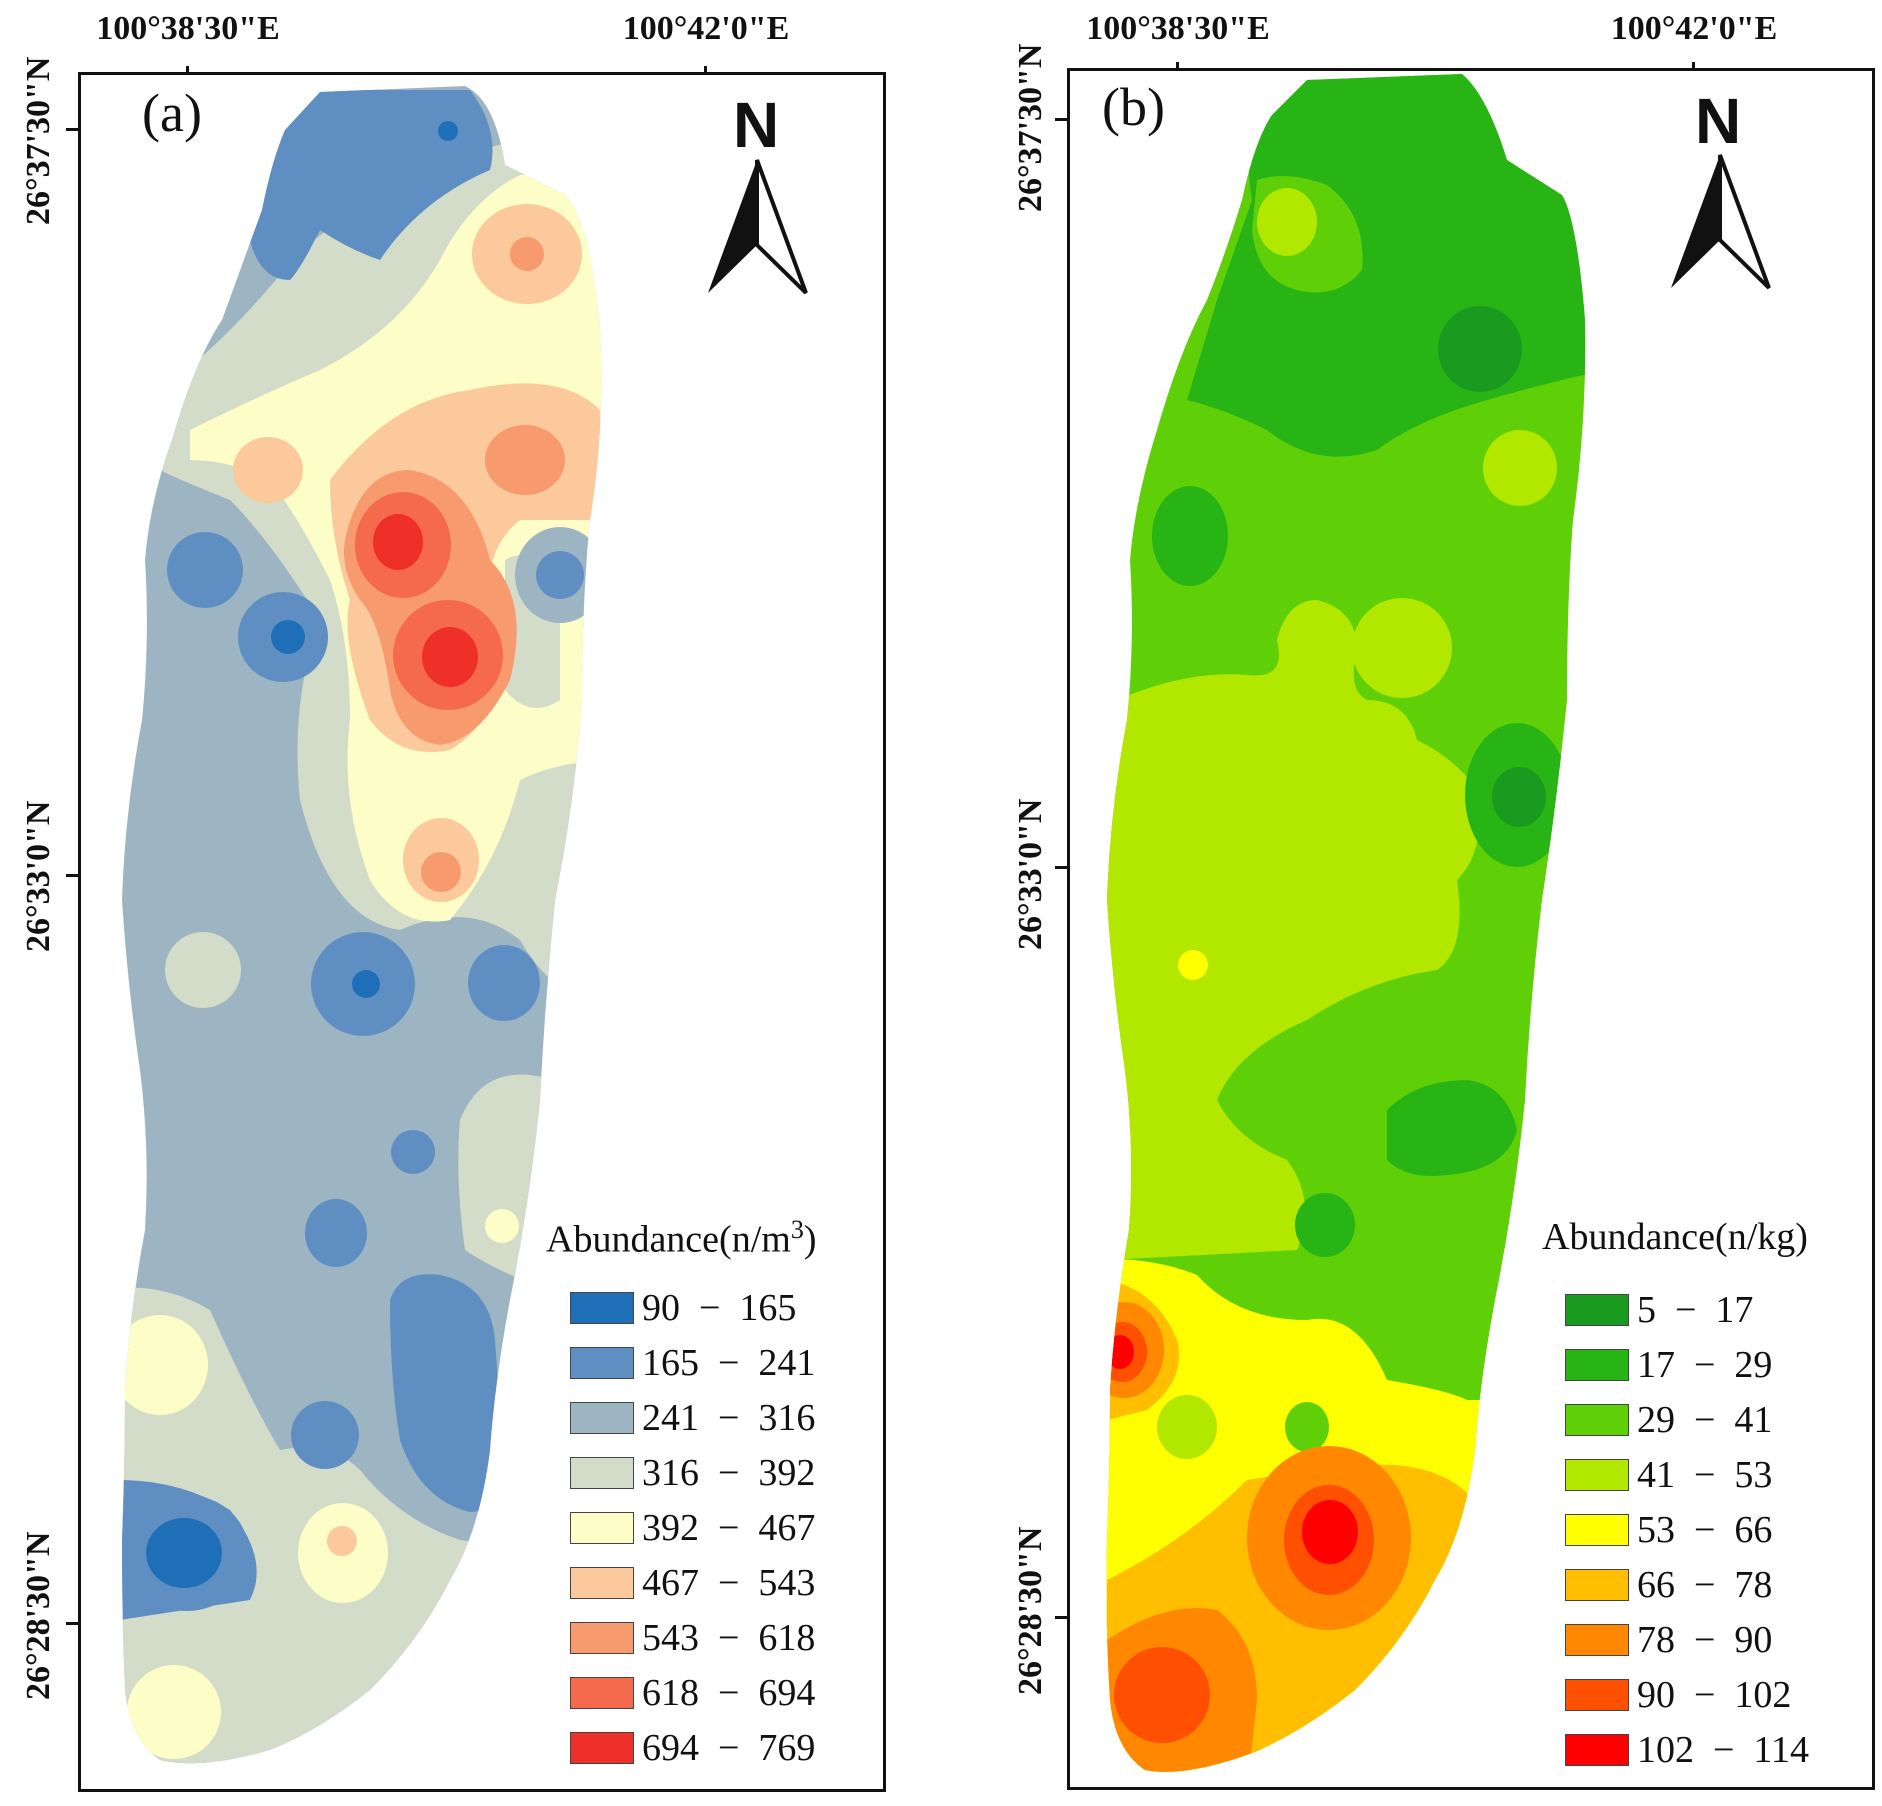 This screenshot has height=1806, width=1882. Describe the element at coordinates (1178, 28) in the screenshot. I see `lon-tick-label: 100°38'30"E` at that location.